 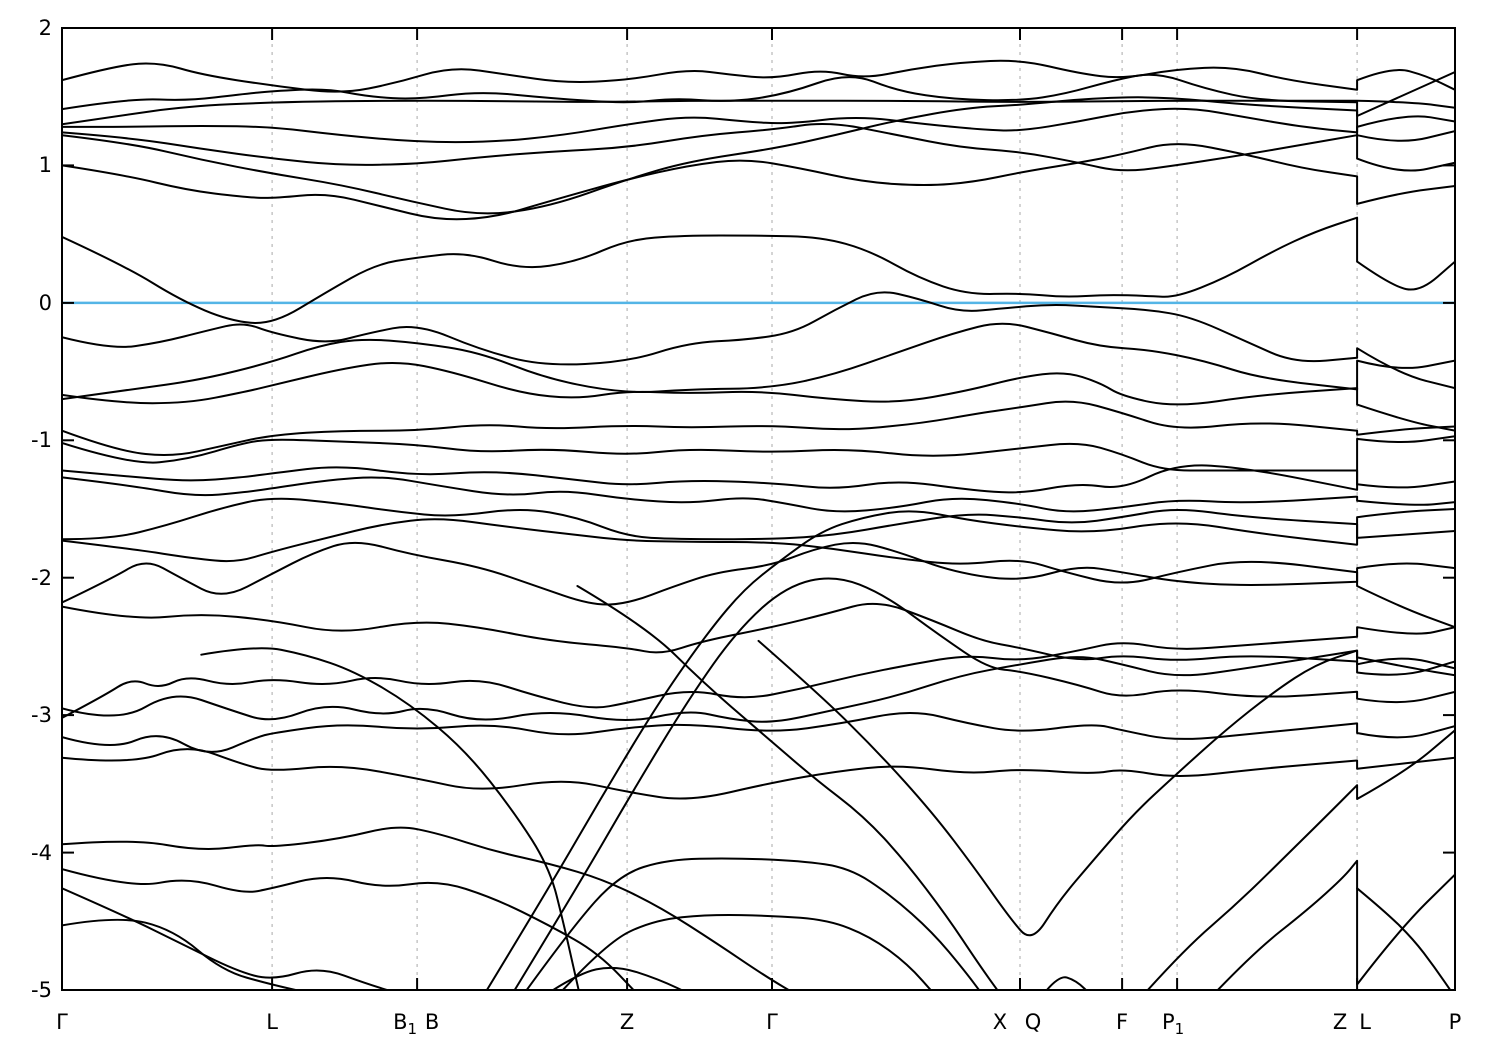 I want to click on y-tick-label--5: -5, so click(x=41, y=990).